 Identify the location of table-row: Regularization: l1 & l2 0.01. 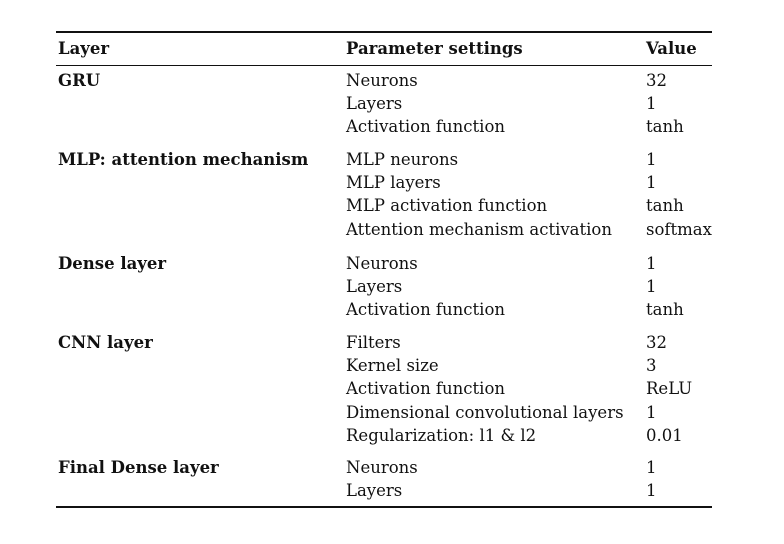
(384, 435).